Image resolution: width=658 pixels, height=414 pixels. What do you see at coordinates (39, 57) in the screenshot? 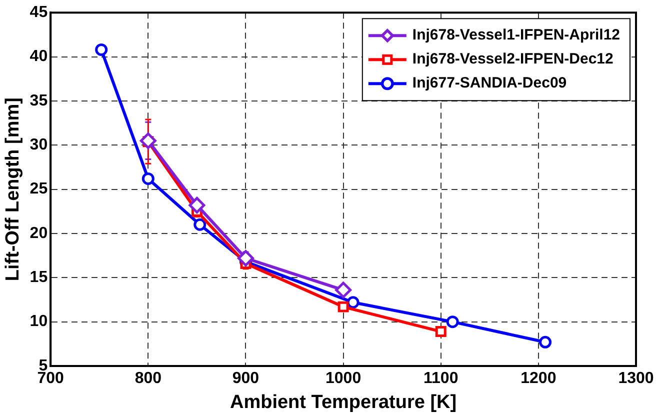
I see `y-tick-label: 40` at bounding box center [39, 57].